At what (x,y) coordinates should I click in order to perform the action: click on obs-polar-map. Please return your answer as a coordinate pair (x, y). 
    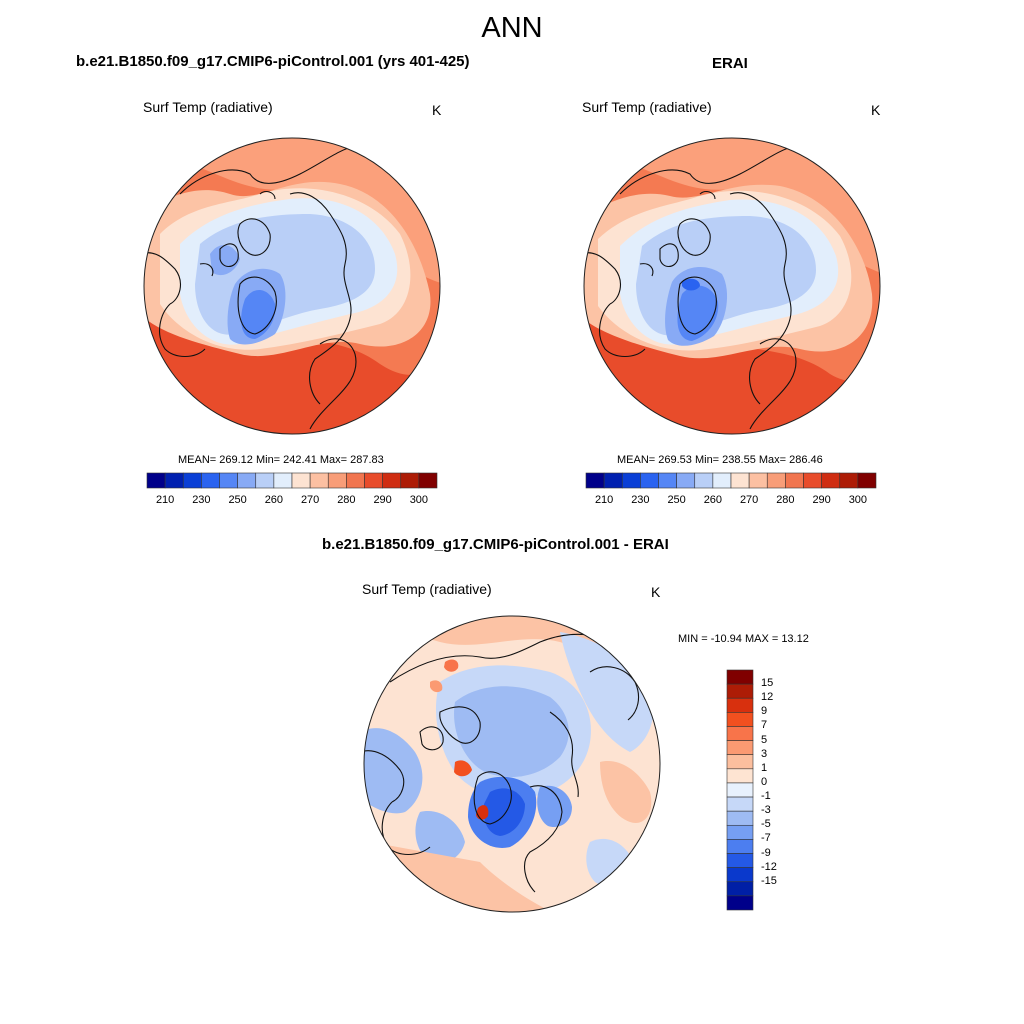
    Looking at the image, I should click on (732, 286).